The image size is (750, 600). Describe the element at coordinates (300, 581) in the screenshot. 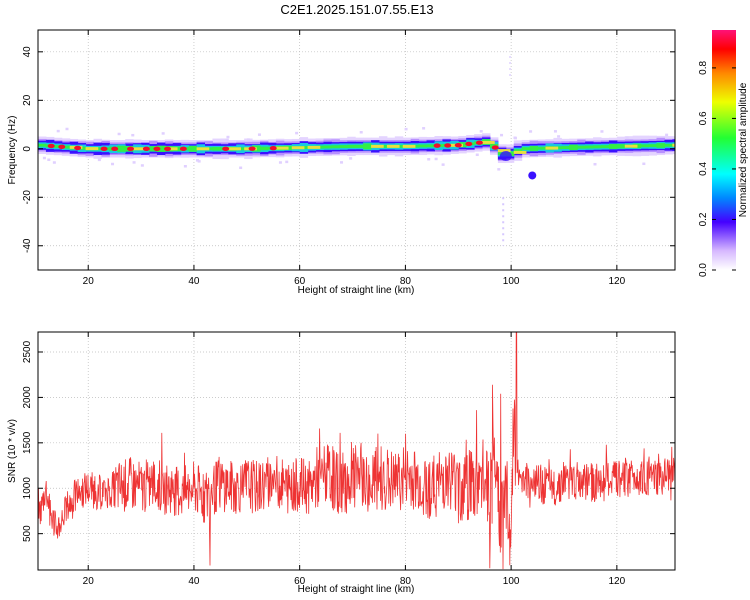

I see `snr-xtick-label: 60` at that location.